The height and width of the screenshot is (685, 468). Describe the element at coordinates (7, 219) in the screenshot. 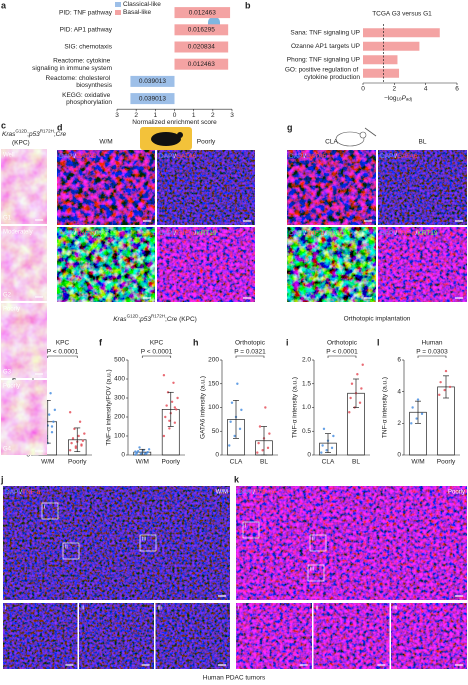

I see `tile-grade: G1` at that location.